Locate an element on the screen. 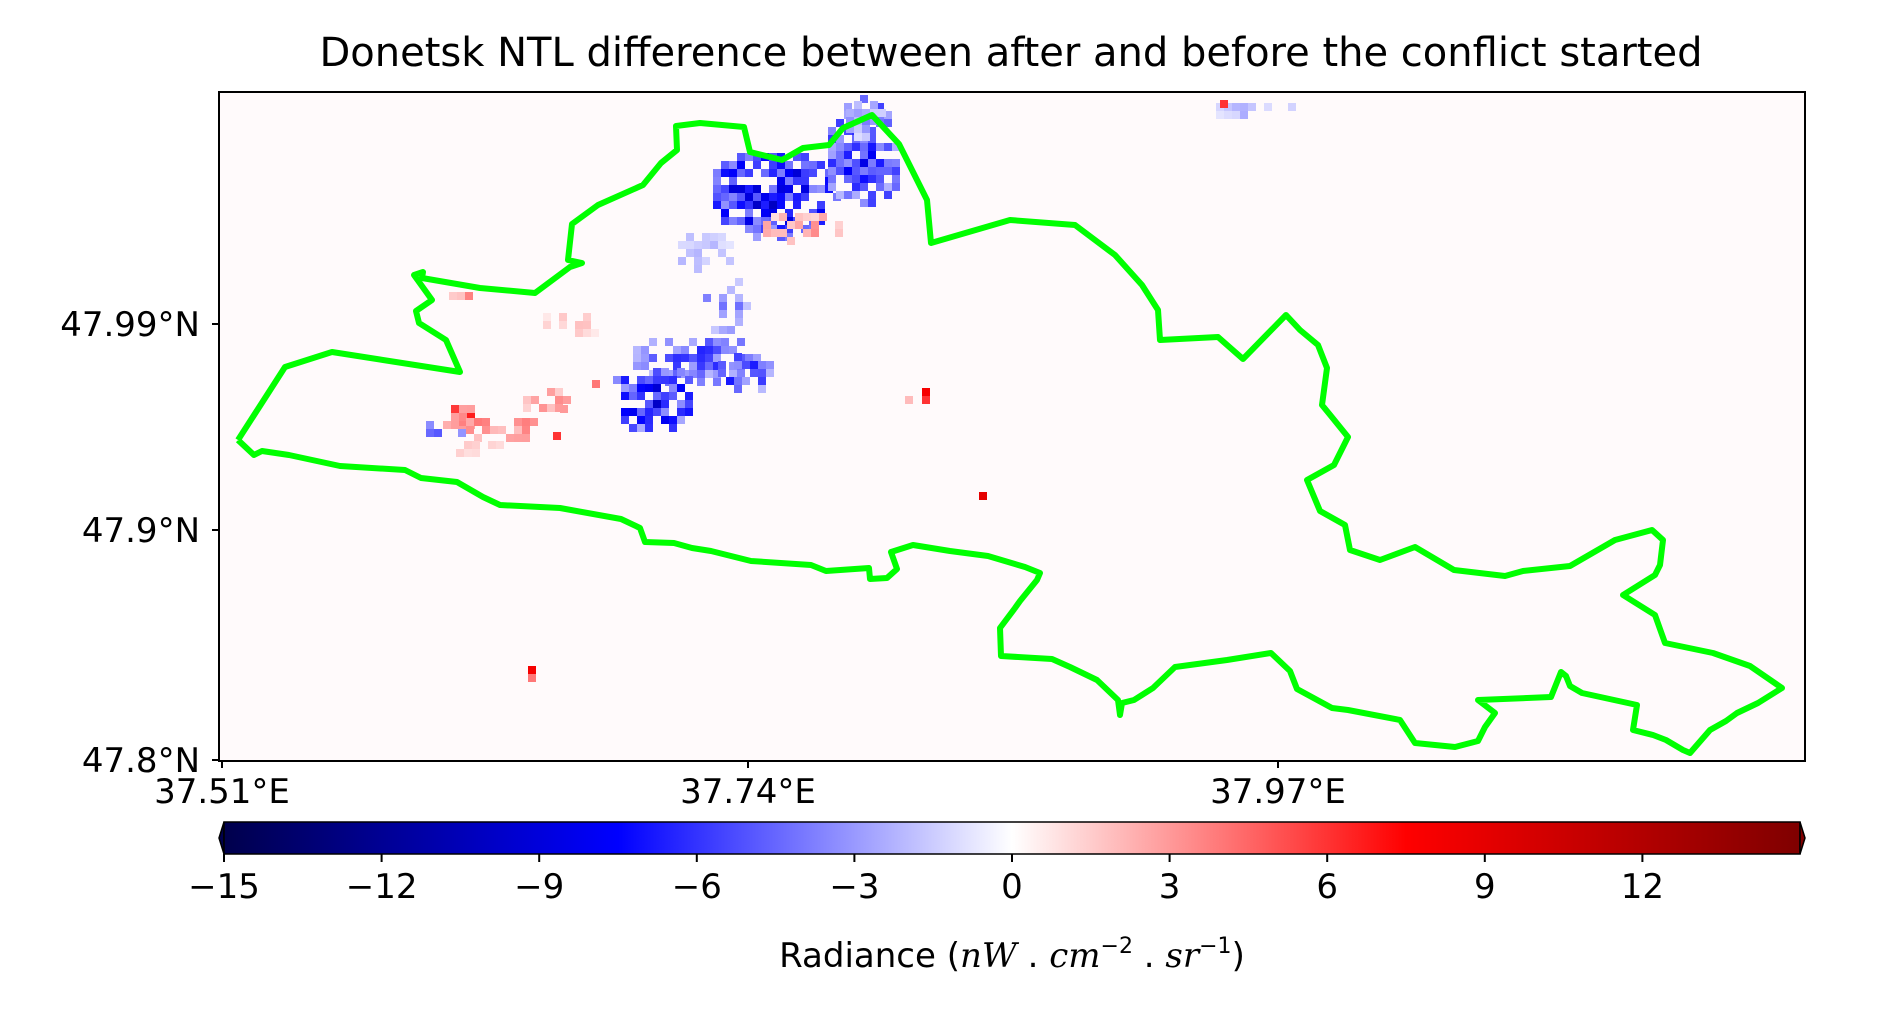 This screenshot has width=1901, height=1011. colorbar-gradient is located at coordinates (1012, 838).